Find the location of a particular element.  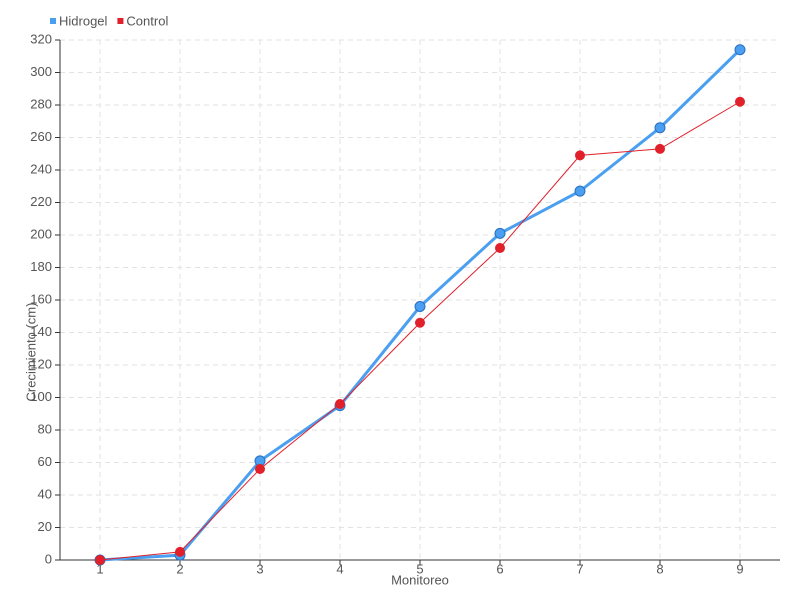

y-tick-label: 0 is located at coordinates (48, 558).